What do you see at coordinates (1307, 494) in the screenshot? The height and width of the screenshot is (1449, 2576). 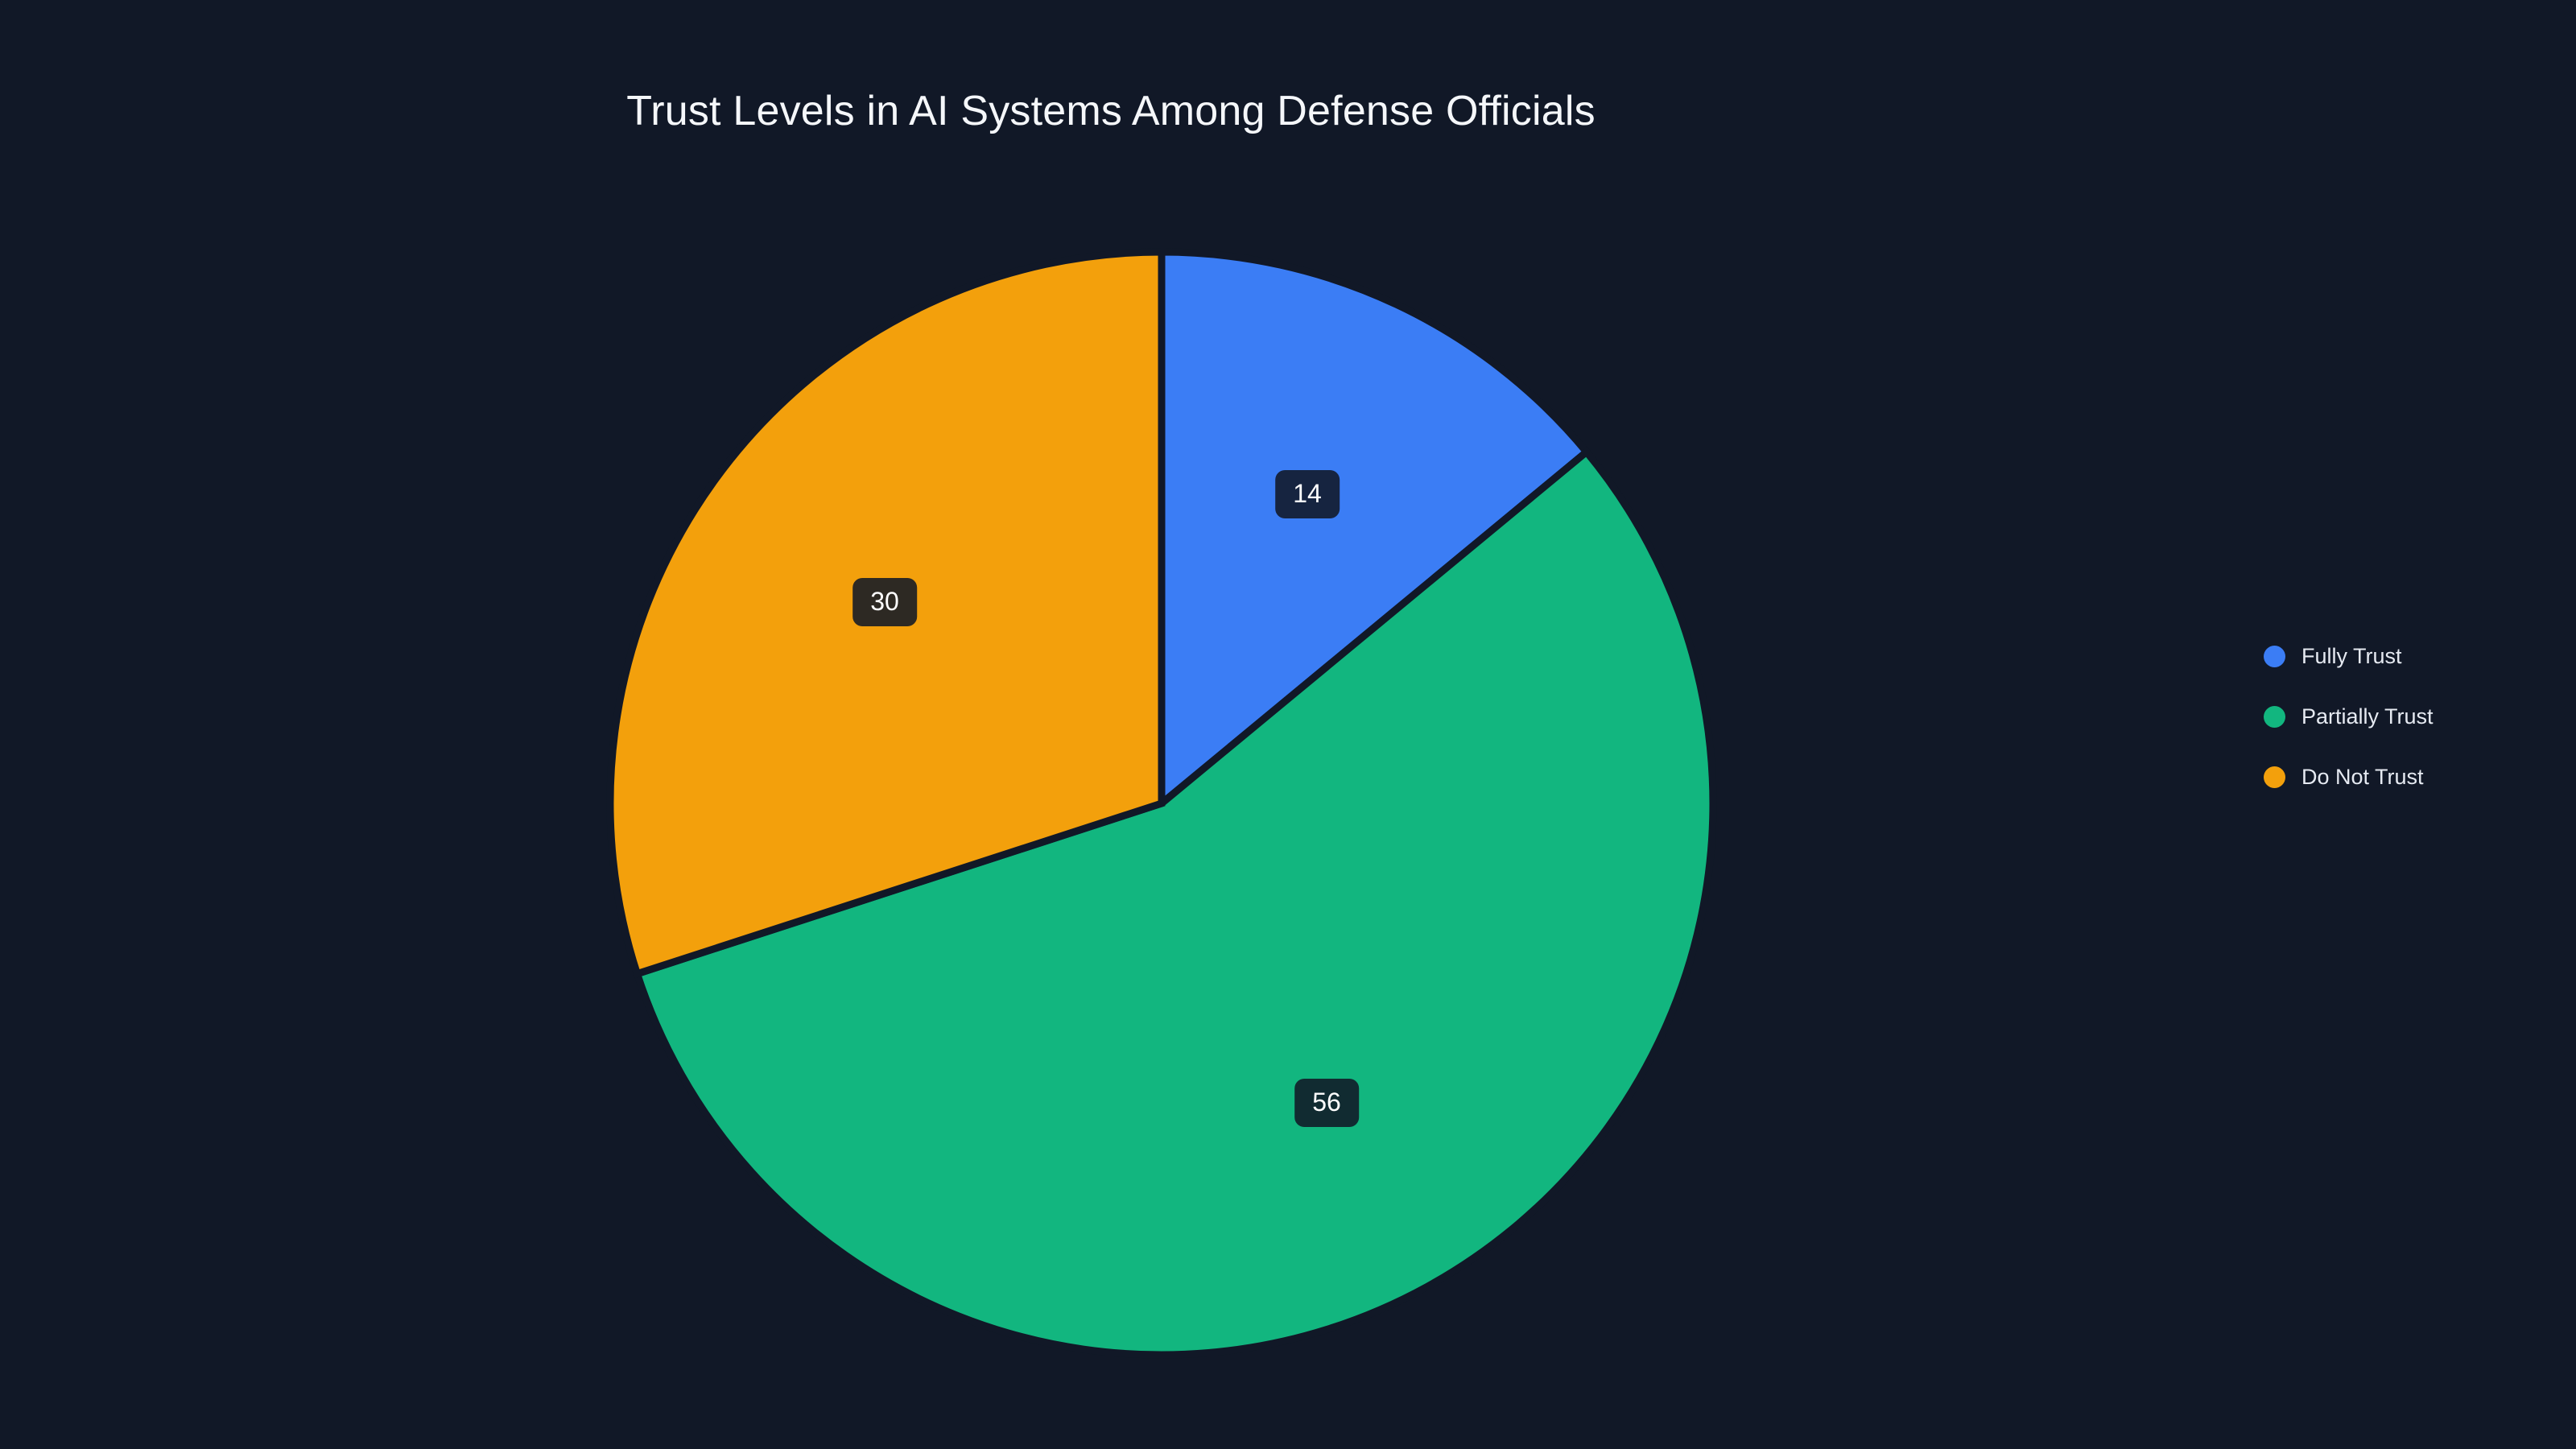 I see `data-label-fully-trust: 14` at bounding box center [1307, 494].